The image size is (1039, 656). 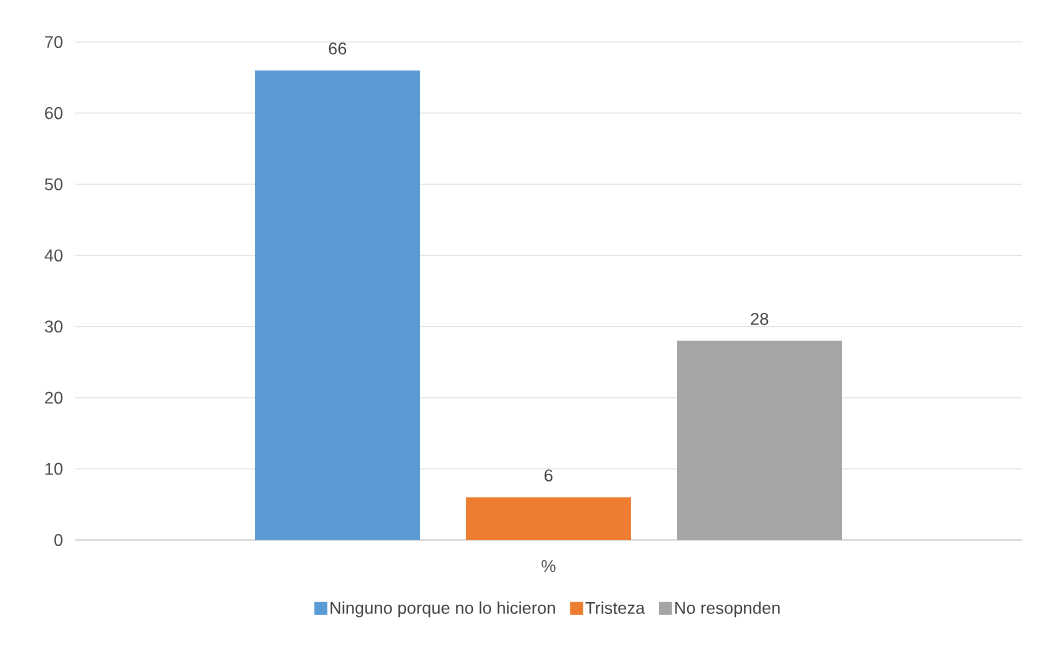 I want to click on y-tick-label: 10, so click(x=54, y=468).